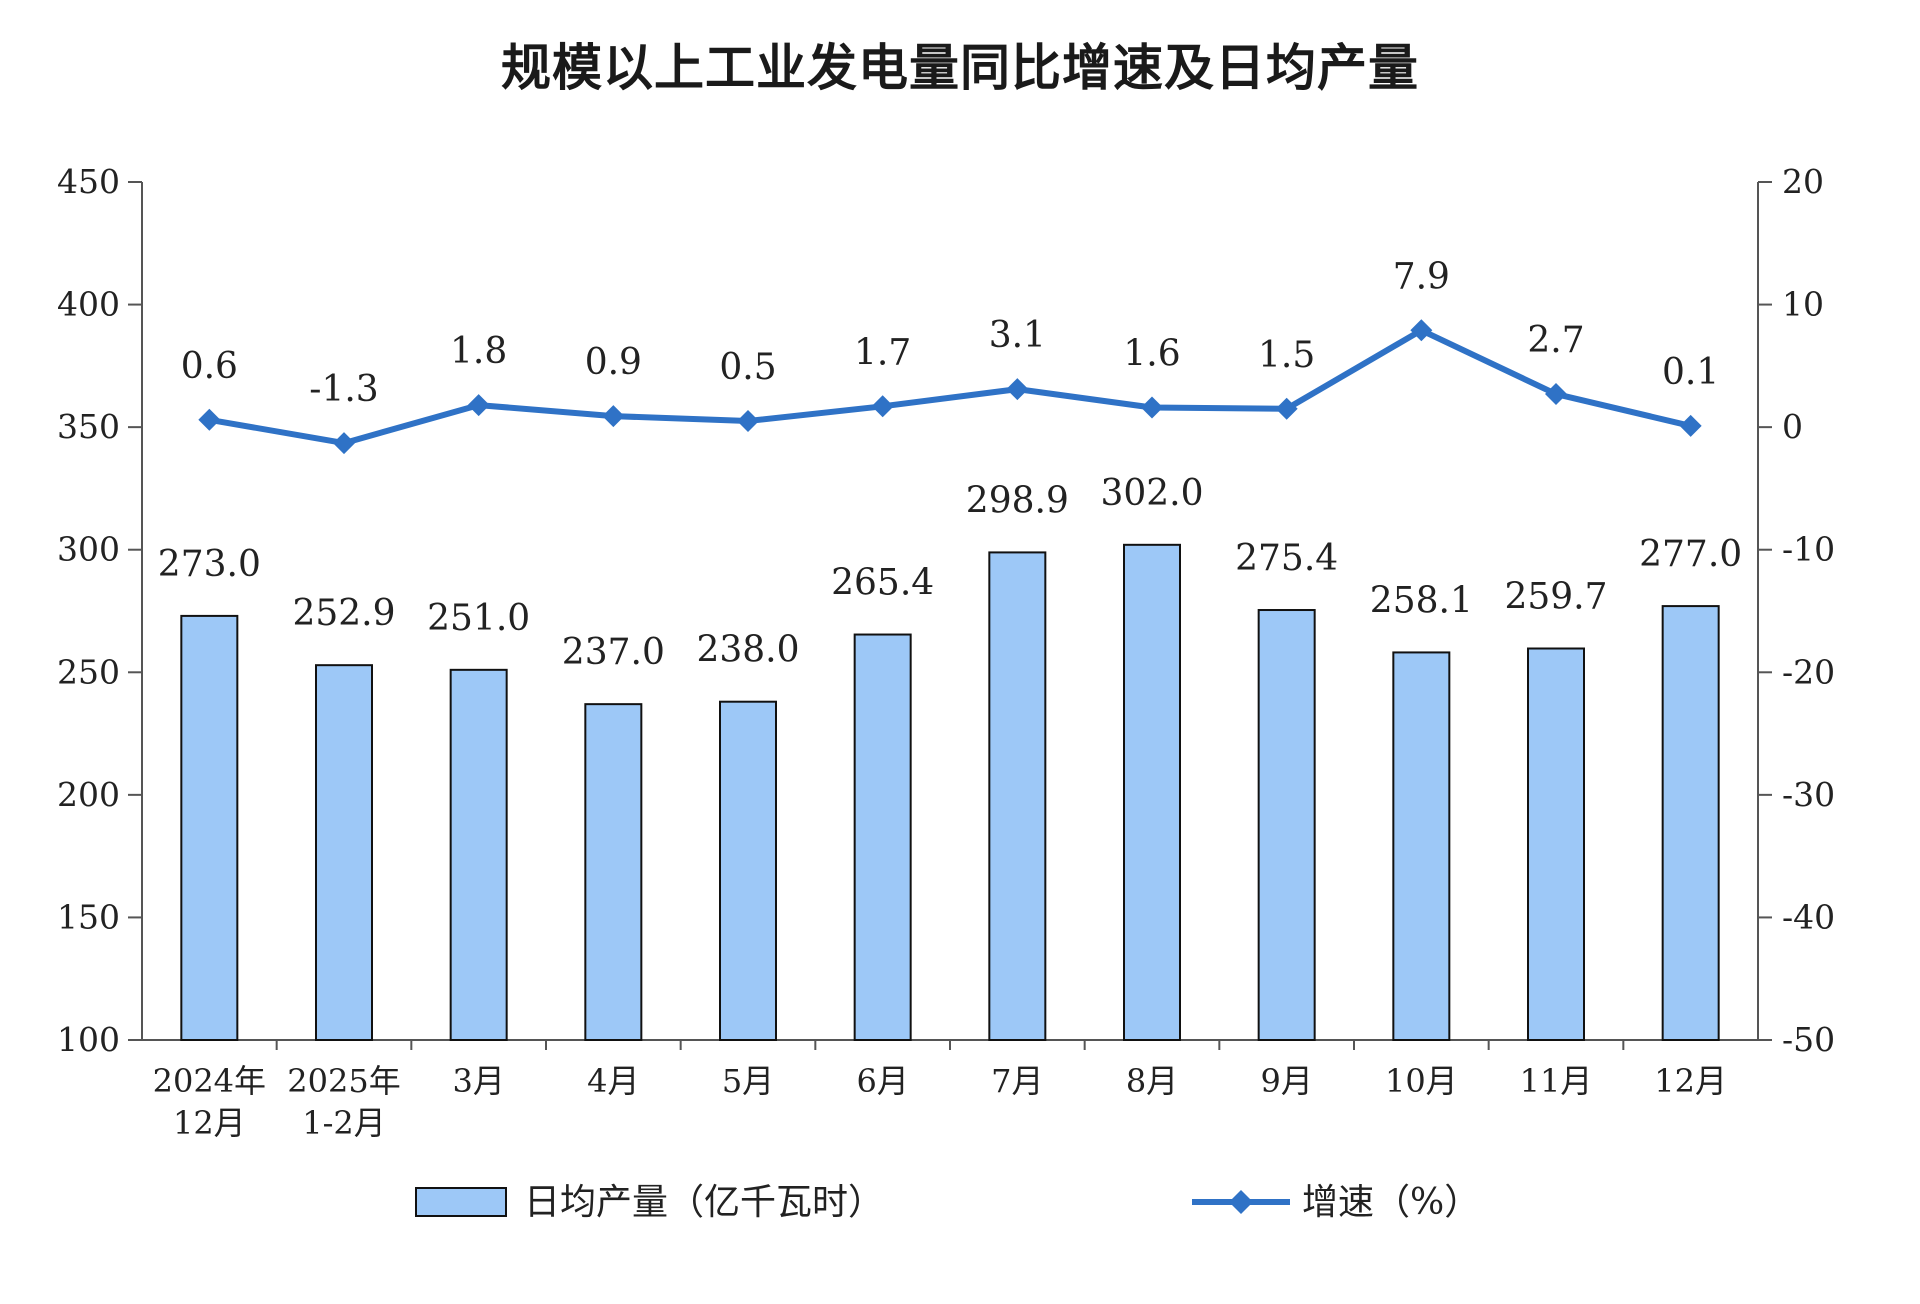 The width and height of the screenshot is (1920, 1304). What do you see at coordinates (1792, 426) in the screenshot?
I see `right-tick-label: 0` at bounding box center [1792, 426].